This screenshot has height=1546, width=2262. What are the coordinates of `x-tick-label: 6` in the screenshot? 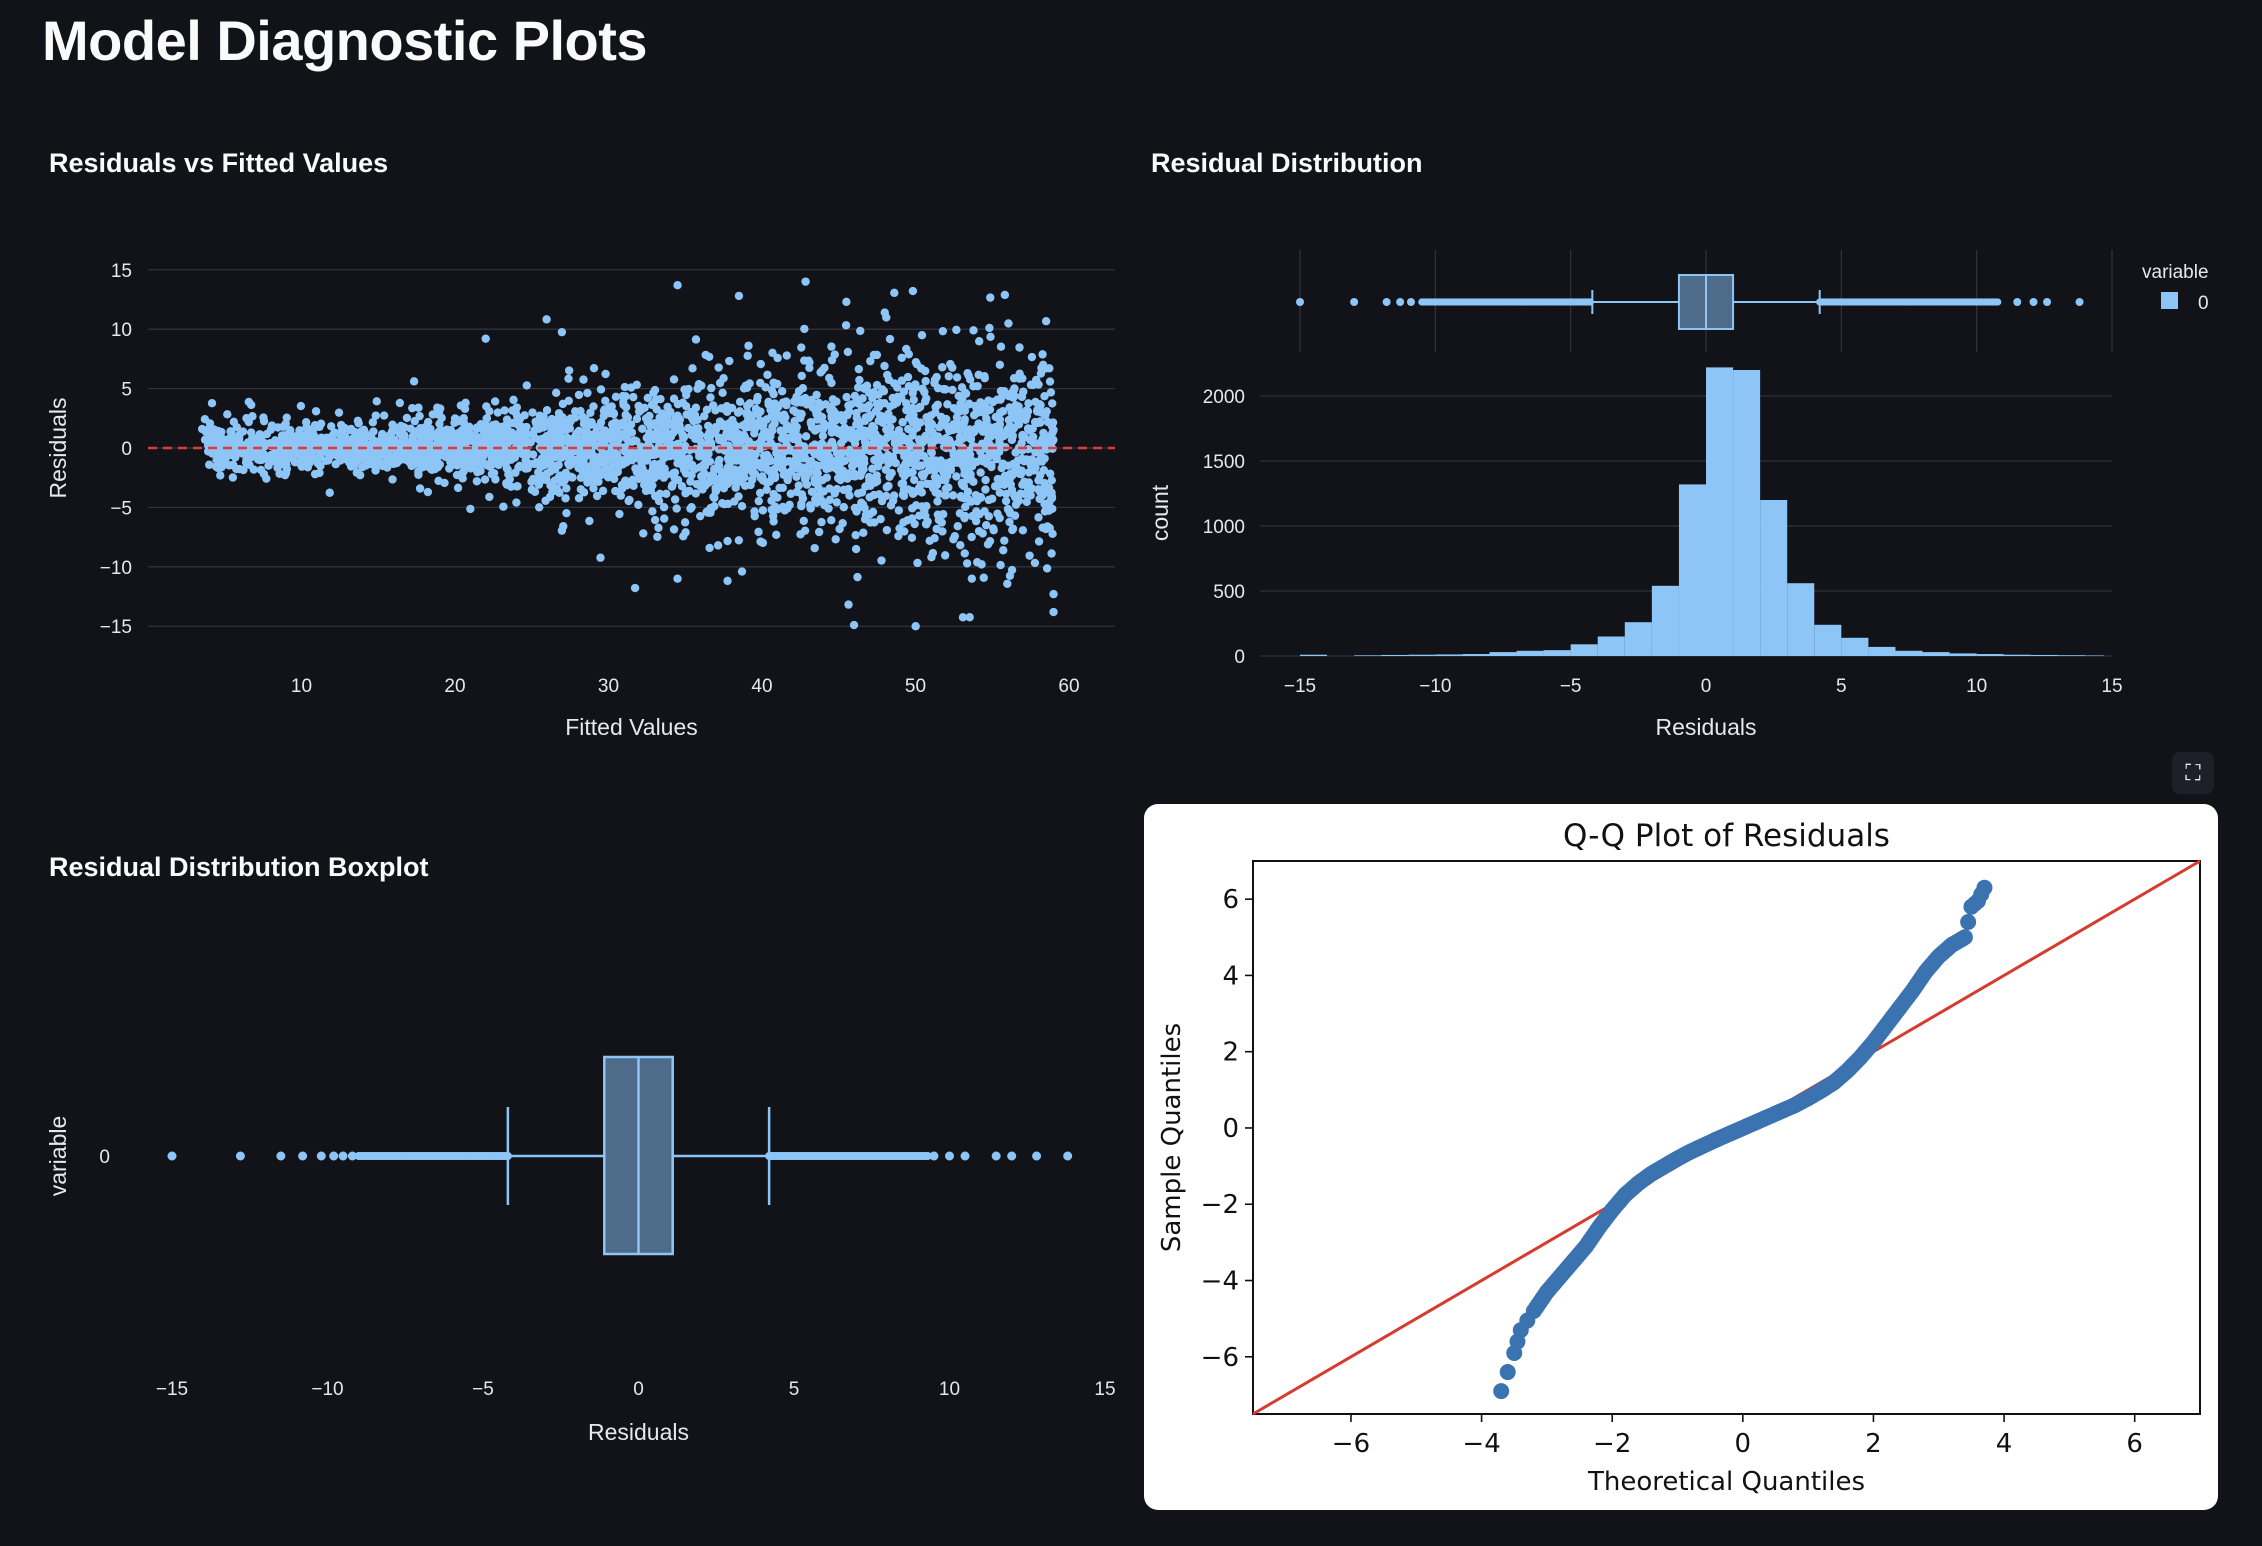 It's located at (2134, 1444).